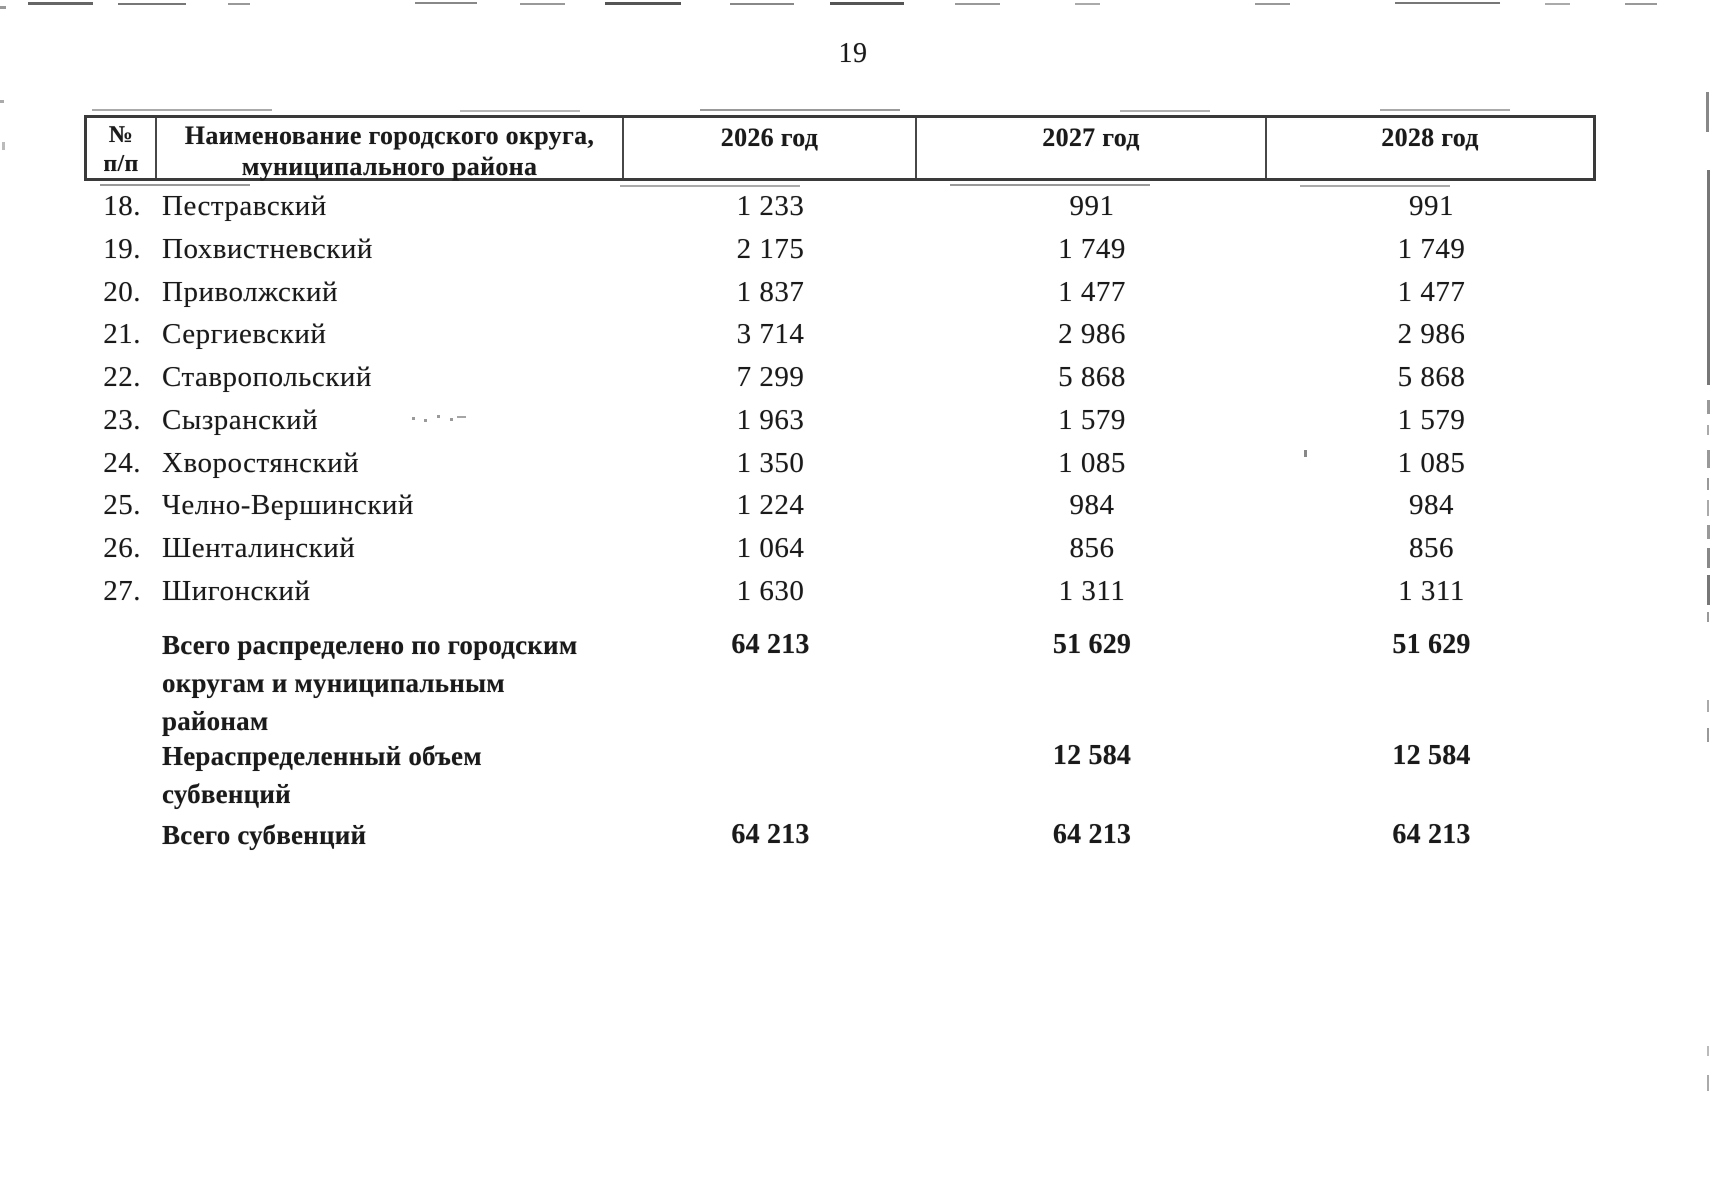  What do you see at coordinates (840, 334) in the screenshot?
I see `table-row: 21. Сергиевский 3 714 2 986 2 986` at bounding box center [840, 334].